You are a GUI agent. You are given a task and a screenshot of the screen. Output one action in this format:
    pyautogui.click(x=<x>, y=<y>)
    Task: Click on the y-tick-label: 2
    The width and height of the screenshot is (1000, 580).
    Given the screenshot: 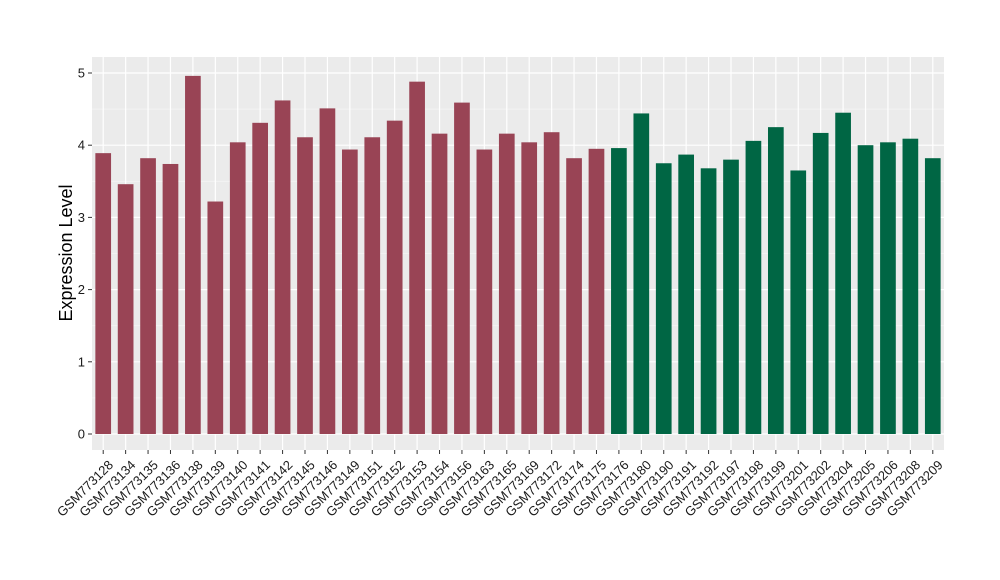 What is the action you would take?
    pyautogui.click(x=81, y=289)
    